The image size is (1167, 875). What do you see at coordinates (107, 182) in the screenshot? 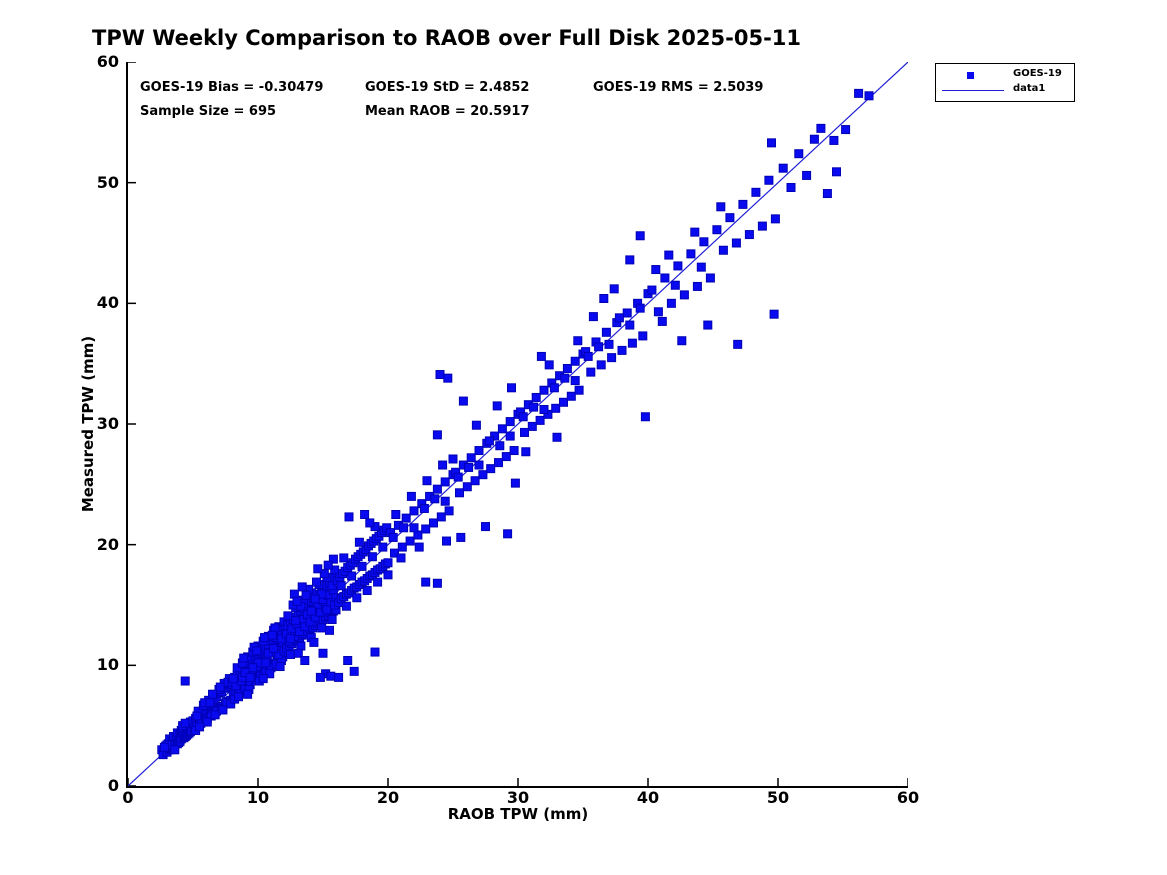
I see `y-tick-label-50: 50` at bounding box center [107, 182].